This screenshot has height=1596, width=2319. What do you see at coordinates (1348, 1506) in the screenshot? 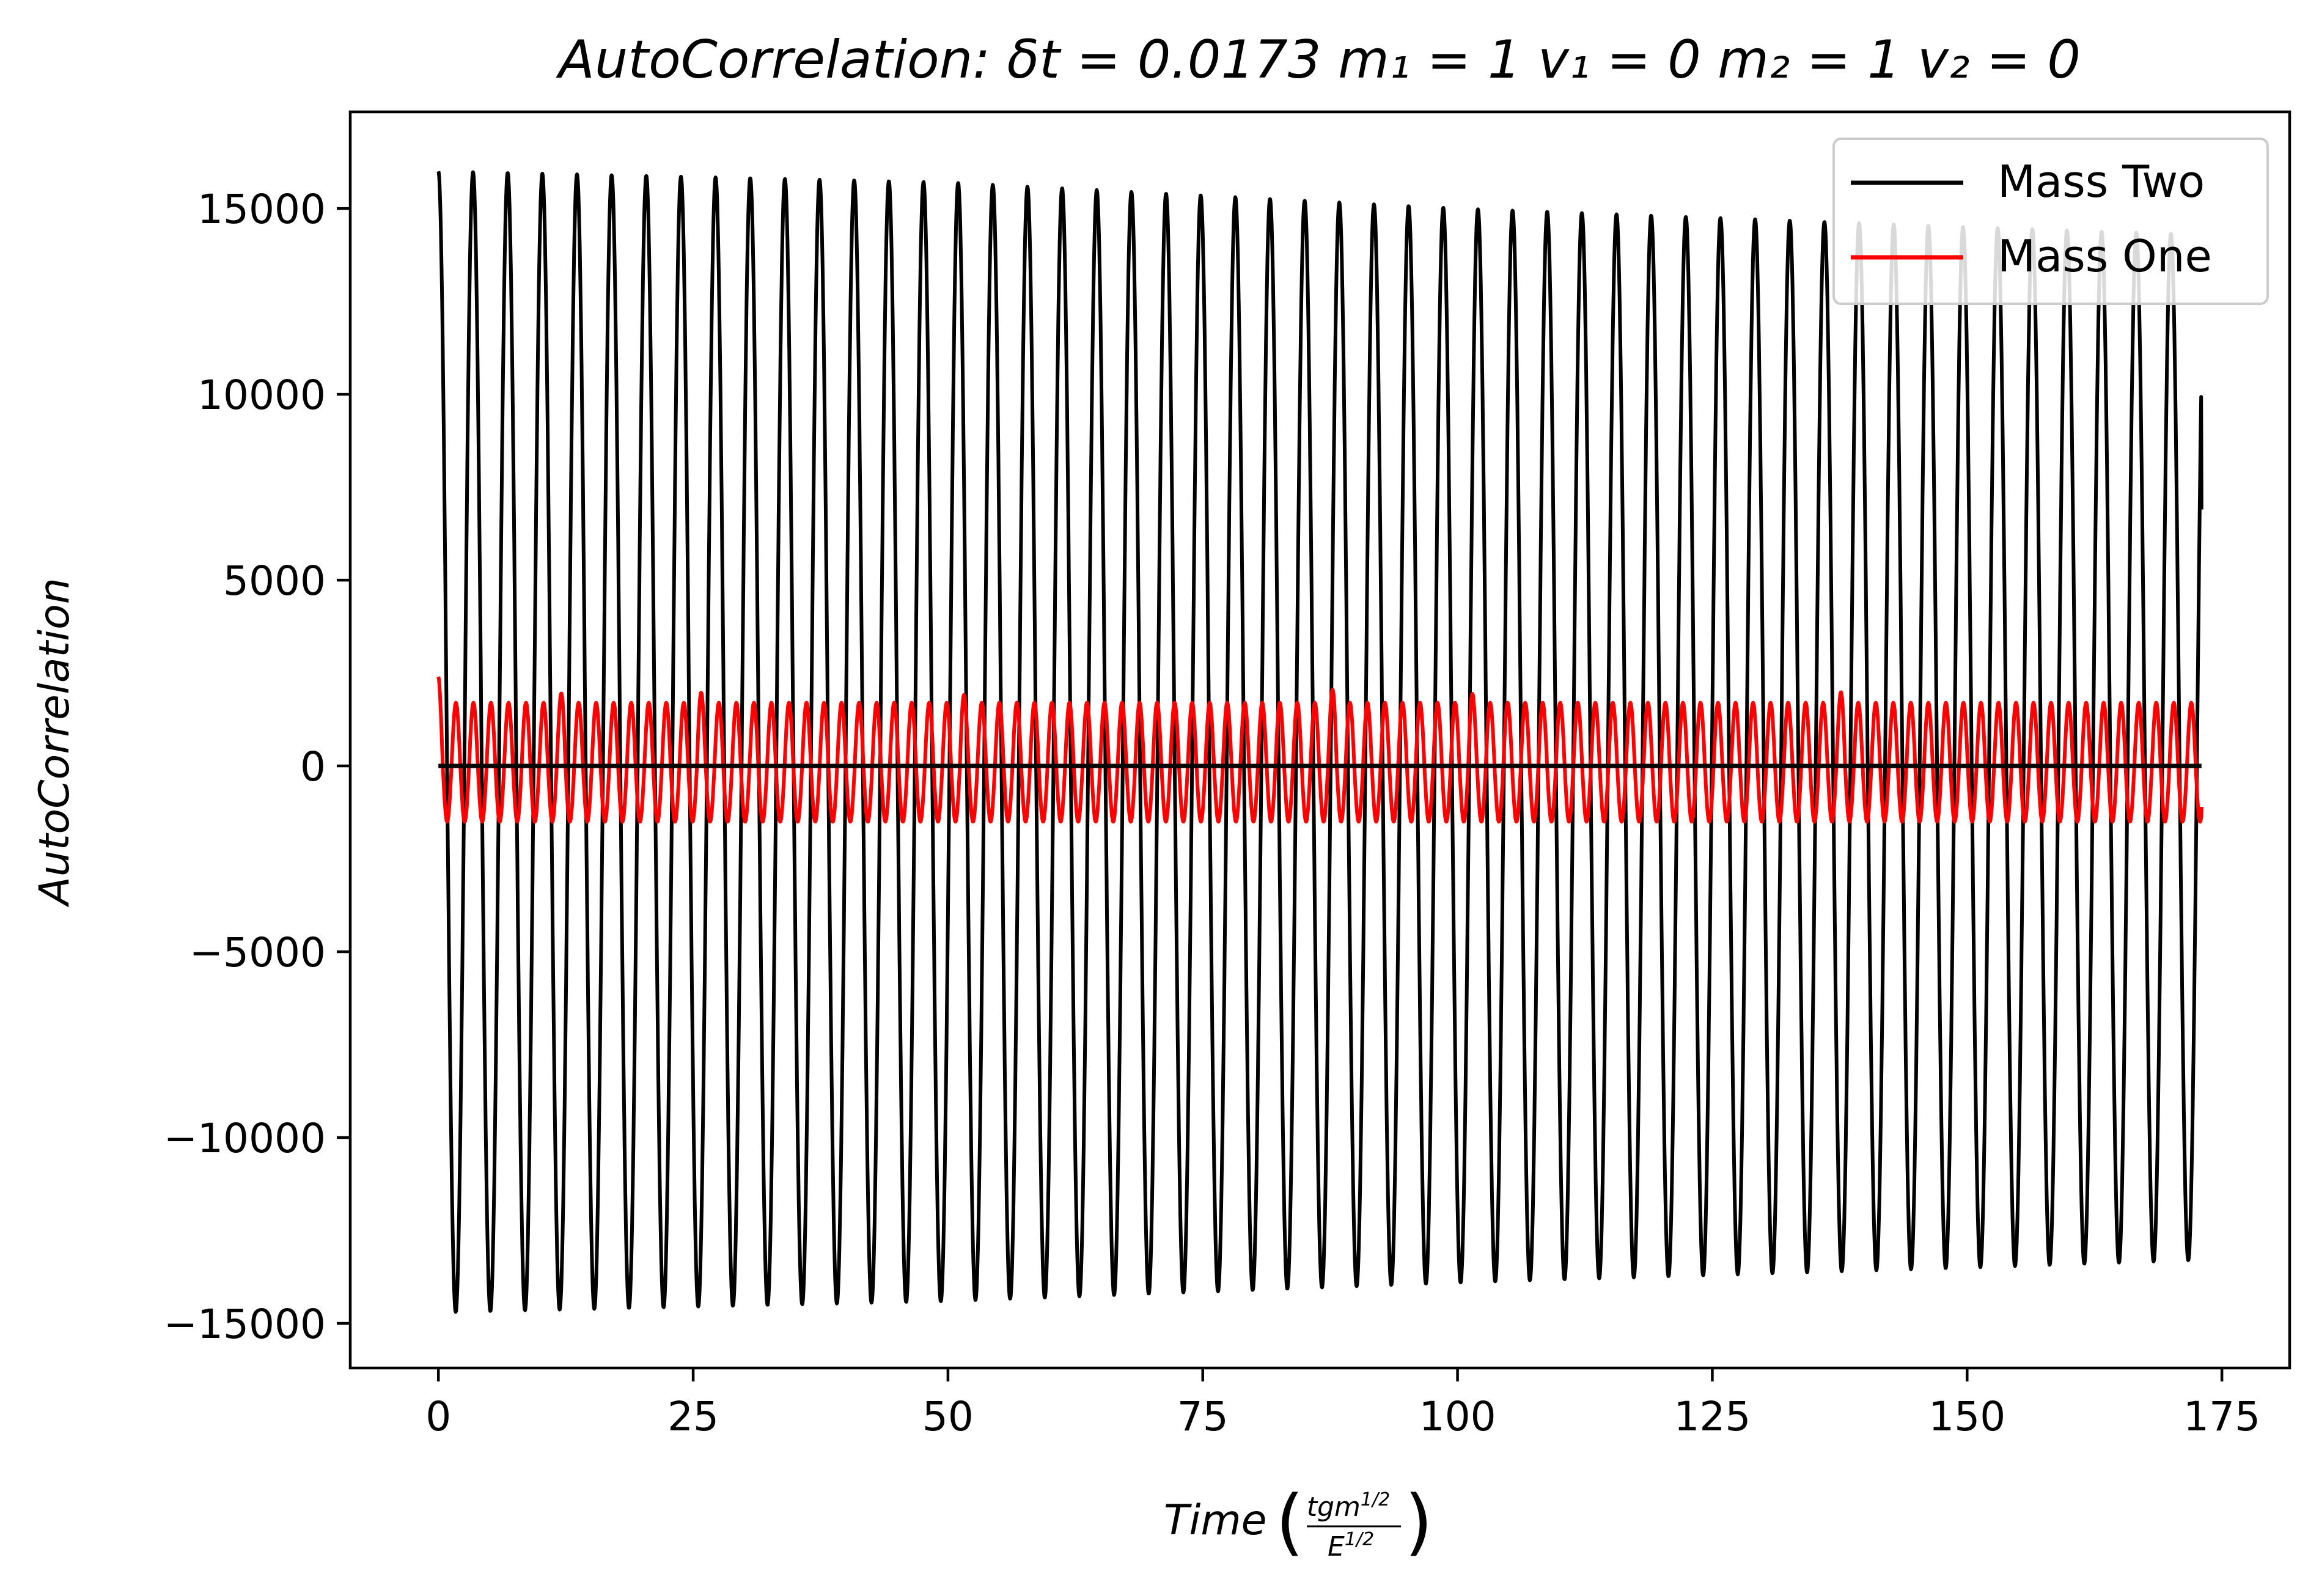
I see `x-axis-label-numerator: tgm1/2` at bounding box center [1348, 1506].